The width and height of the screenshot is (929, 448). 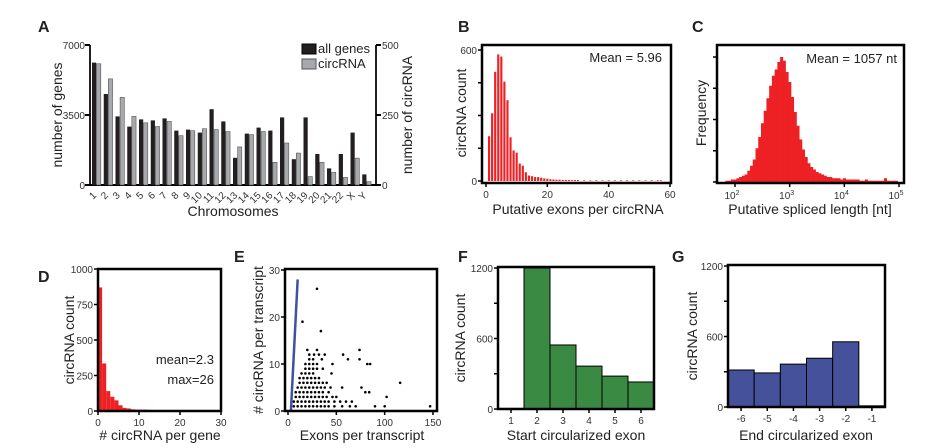 I want to click on a-legend-circrna: circRNA, so click(x=342, y=63).